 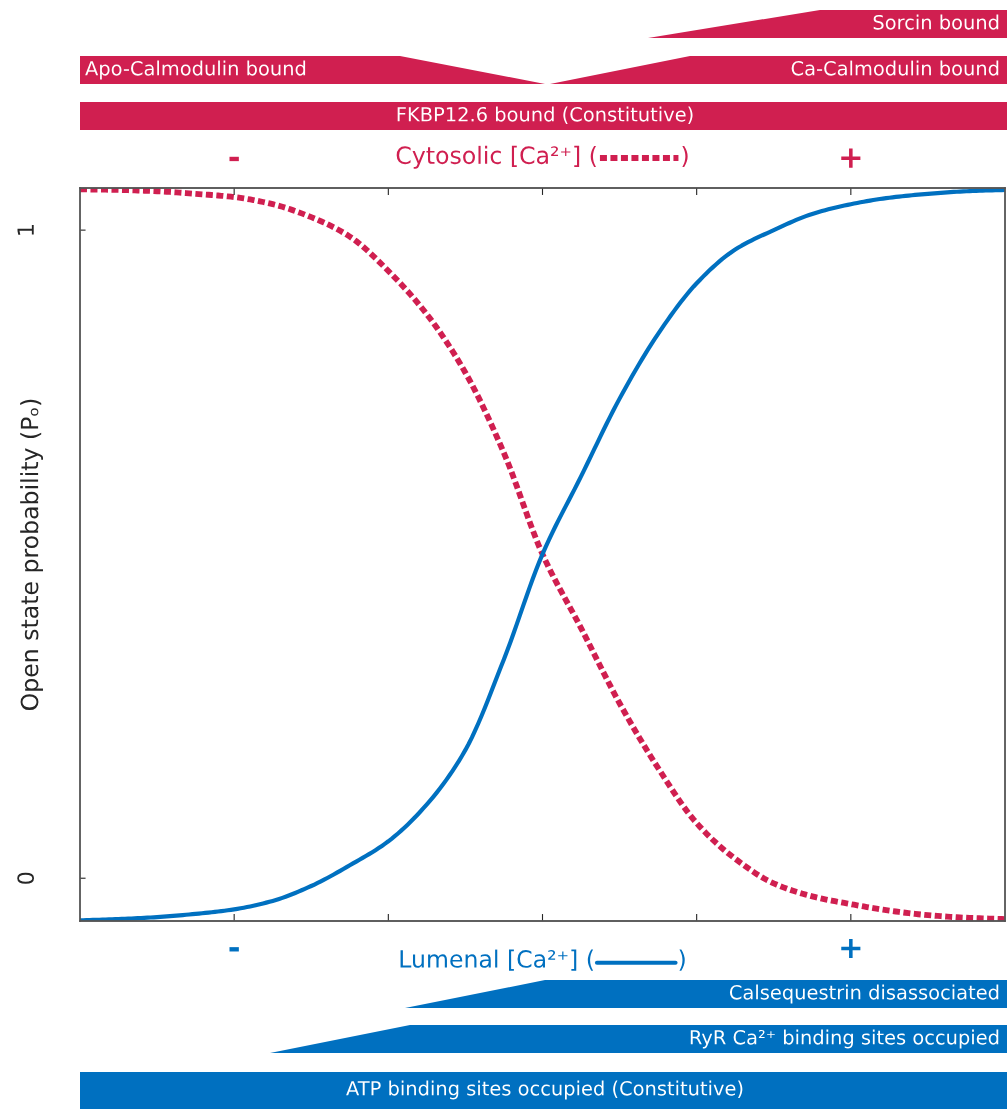 What do you see at coordinates (864, 994) in the screenshot?
I see `text: Calsequestrin disassociated` at bounding box center [864, 994].